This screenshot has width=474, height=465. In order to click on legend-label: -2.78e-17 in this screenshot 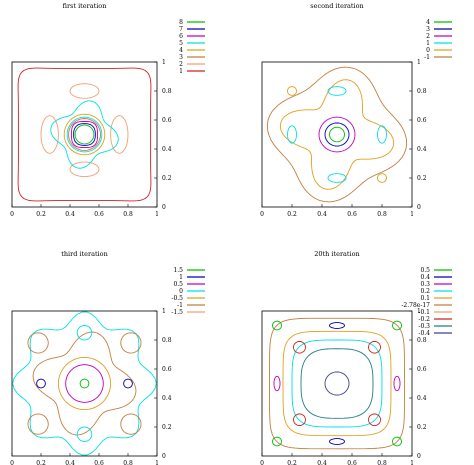, I will do `click(415, 305)`.